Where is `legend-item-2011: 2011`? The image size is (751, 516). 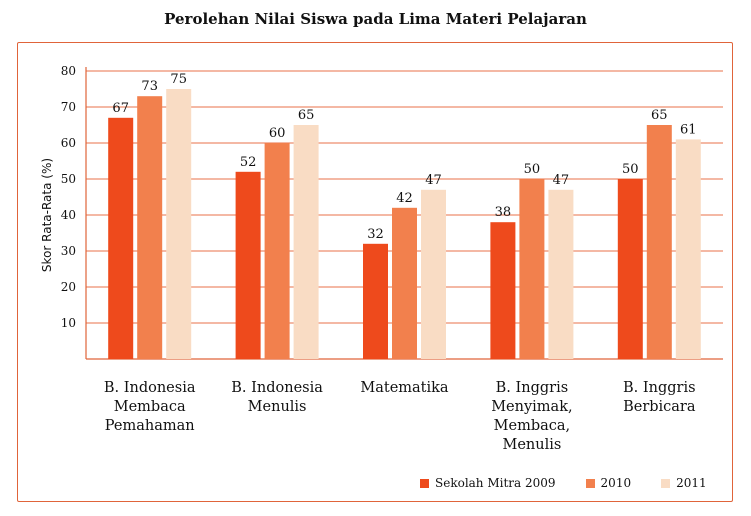 legend-item-2011: 2011 is located at coordinates (684, 483).